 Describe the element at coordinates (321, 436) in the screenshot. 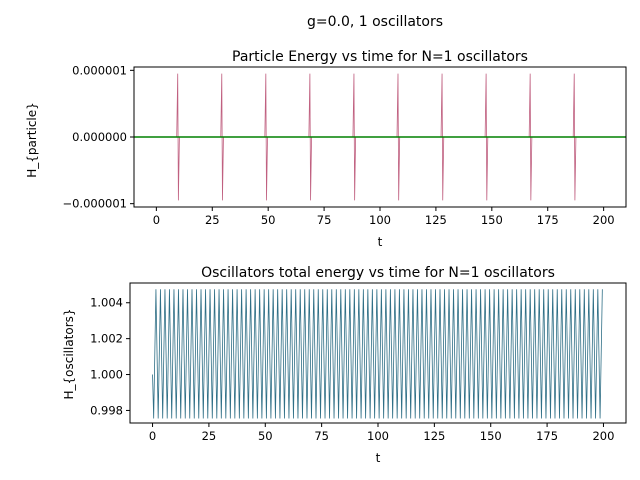

I see `x-tick-label-oscillators: 75` at that location.